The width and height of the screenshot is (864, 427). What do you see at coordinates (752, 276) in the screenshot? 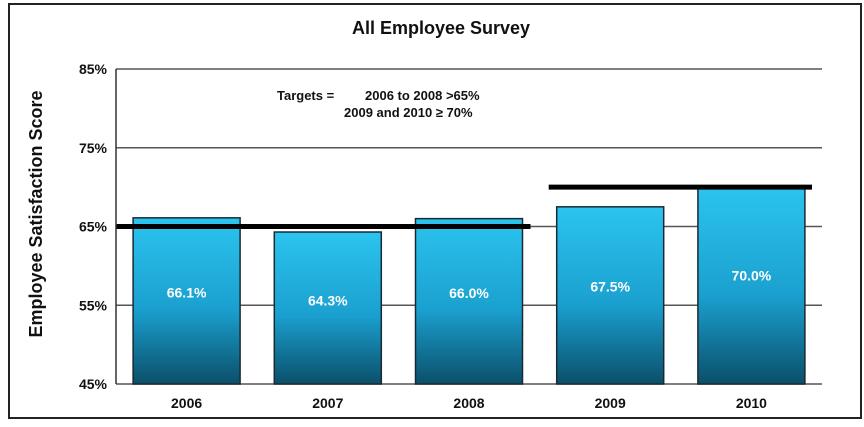
I see `bar-value-label: 70.0%` at bounding box center [752, 276].